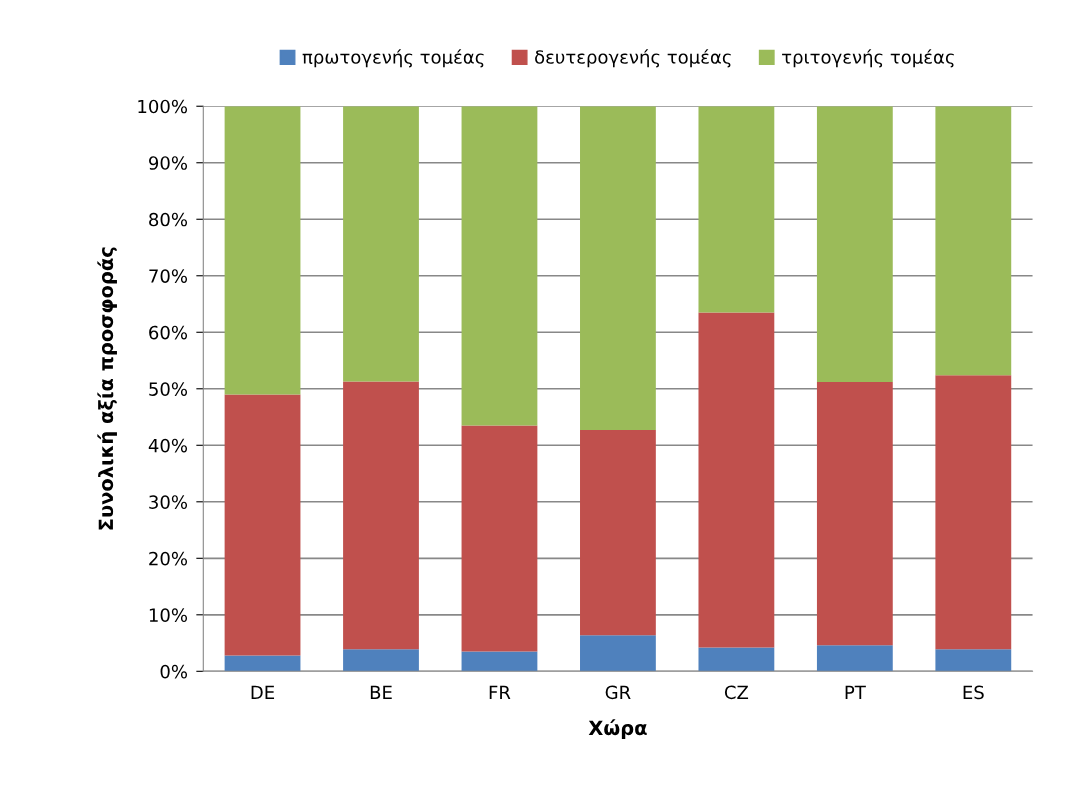  I want to click on x-tick-label: GR, so click(618, 692).